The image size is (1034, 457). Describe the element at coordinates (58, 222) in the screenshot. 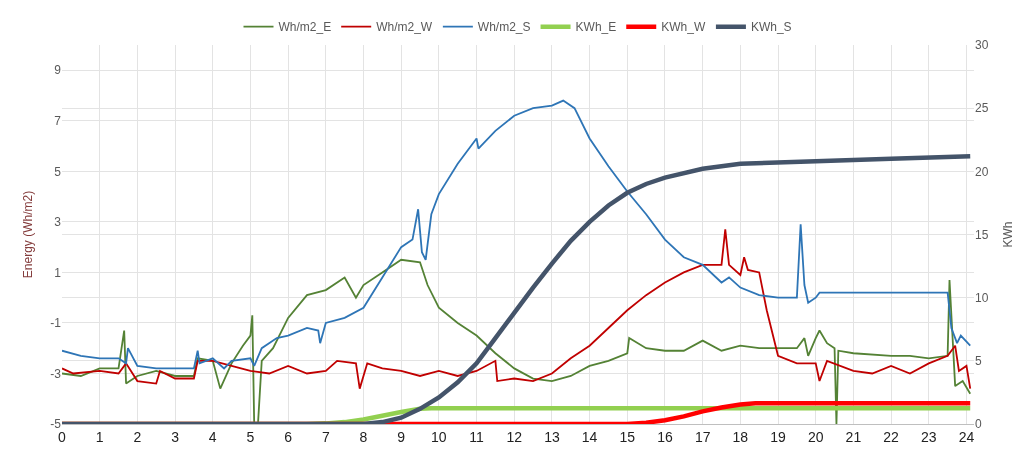

I see `y-tick-label: 3` at that location.